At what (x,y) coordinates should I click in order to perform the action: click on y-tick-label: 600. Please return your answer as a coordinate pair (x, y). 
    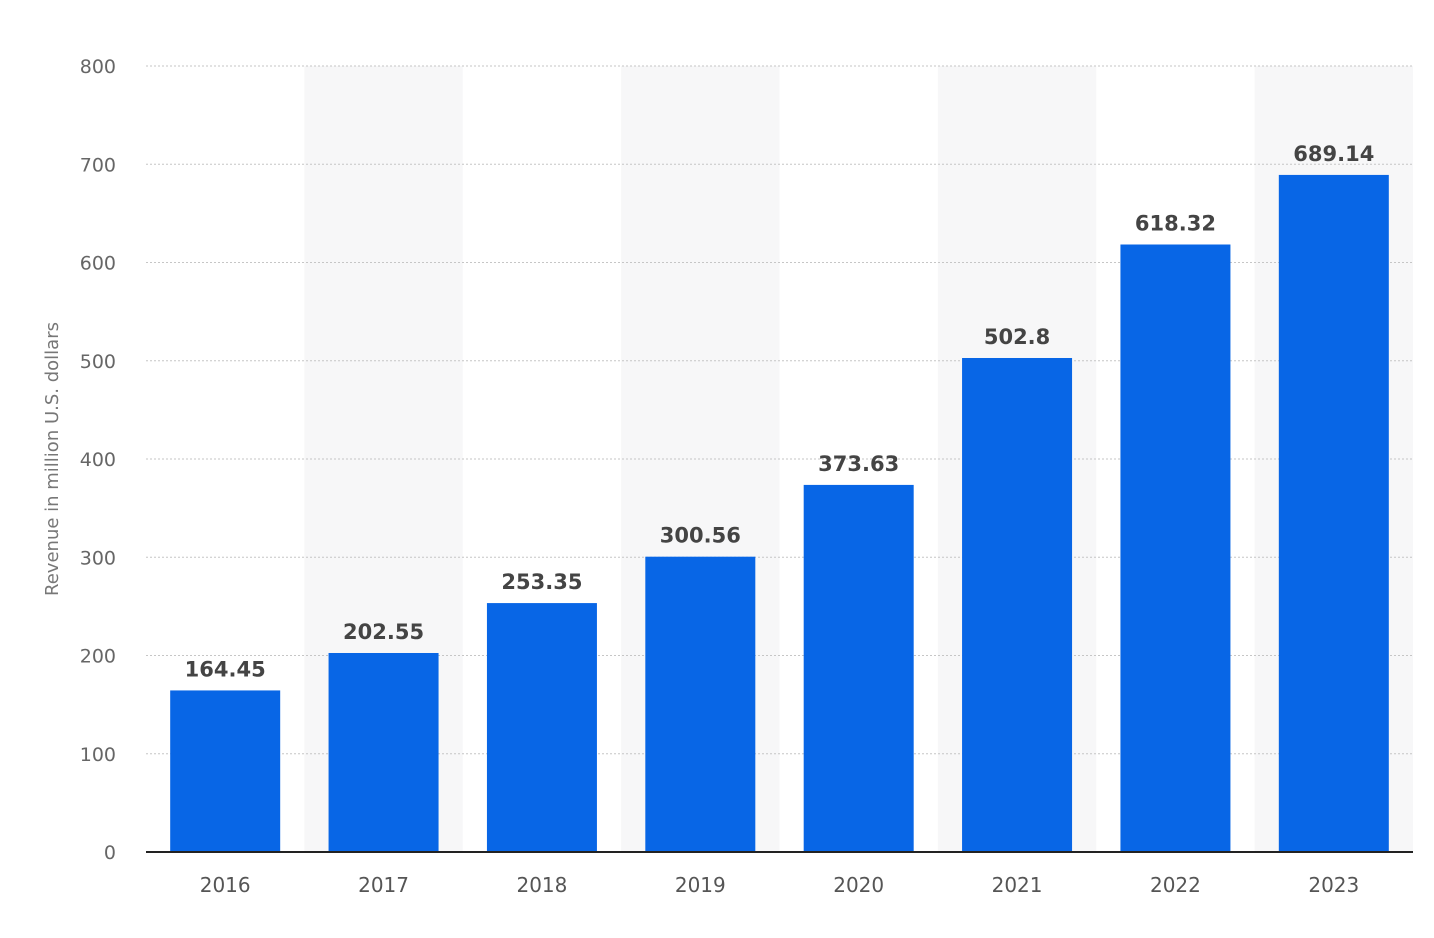
    Looking at the image, I should click on (98, 264).